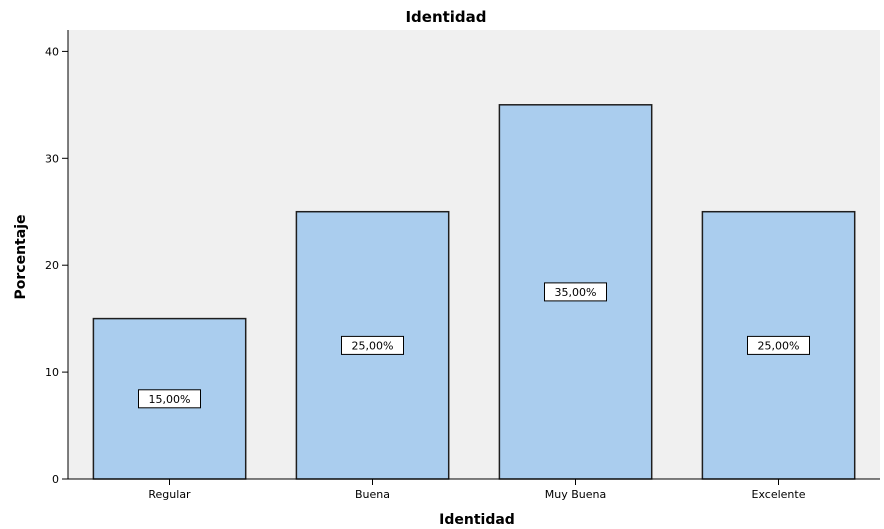 The height and width of the screenshot is (529, 884). Describe the element at coordinates (52, 372) in the screenshot. I see `y-tick-label: 10` at that location.